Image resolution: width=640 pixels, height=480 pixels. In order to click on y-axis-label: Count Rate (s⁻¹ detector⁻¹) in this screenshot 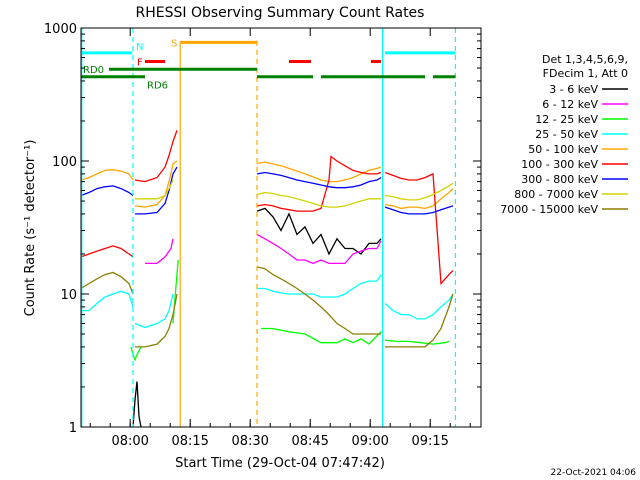, I will do `click(30, 228)`.